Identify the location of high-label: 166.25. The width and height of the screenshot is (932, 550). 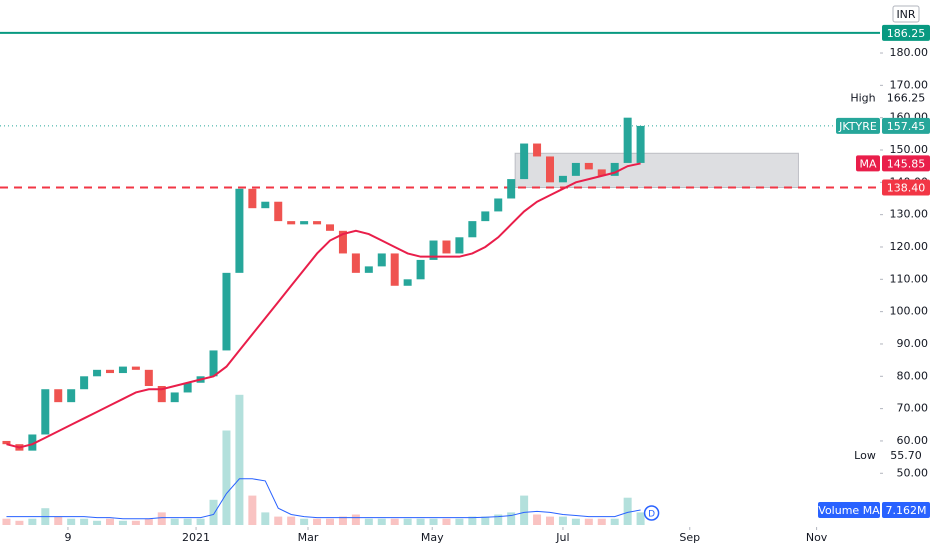
(906, 97).